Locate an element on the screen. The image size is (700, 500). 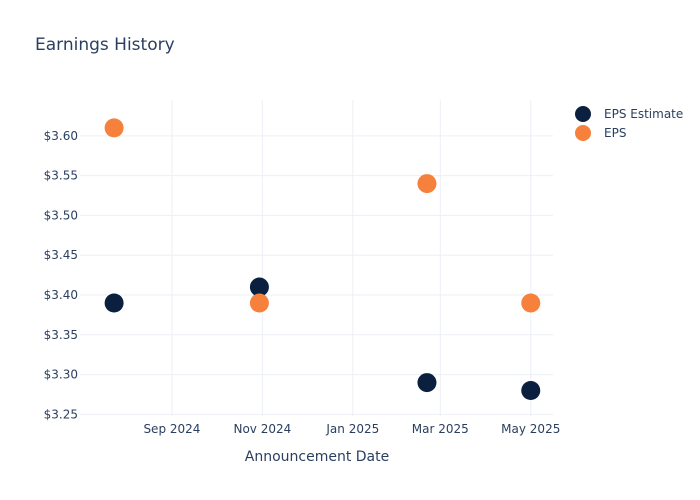
x-axis-ticks: Sep 2024 Nov 2024 Jan 2025 Mar 2025 May 2025 is located at coordinates (351, 429).